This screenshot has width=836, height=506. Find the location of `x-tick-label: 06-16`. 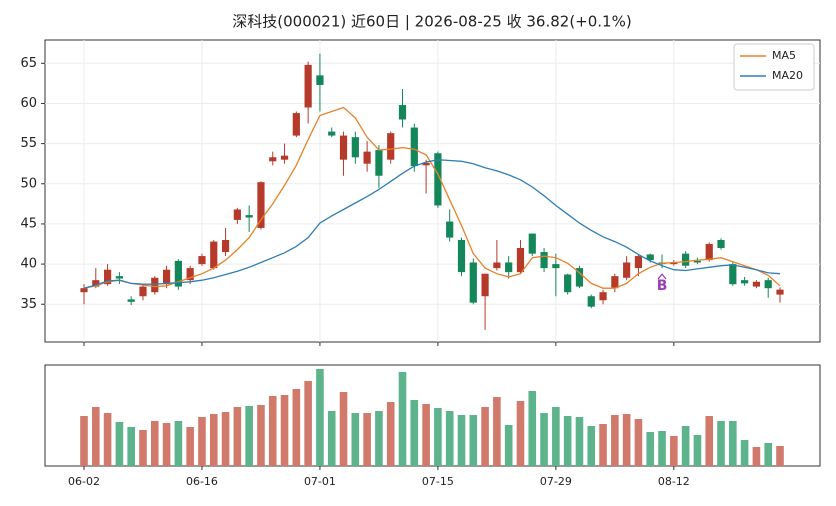

x-tick-label: 06-16 is located at coordinates (202, 481).